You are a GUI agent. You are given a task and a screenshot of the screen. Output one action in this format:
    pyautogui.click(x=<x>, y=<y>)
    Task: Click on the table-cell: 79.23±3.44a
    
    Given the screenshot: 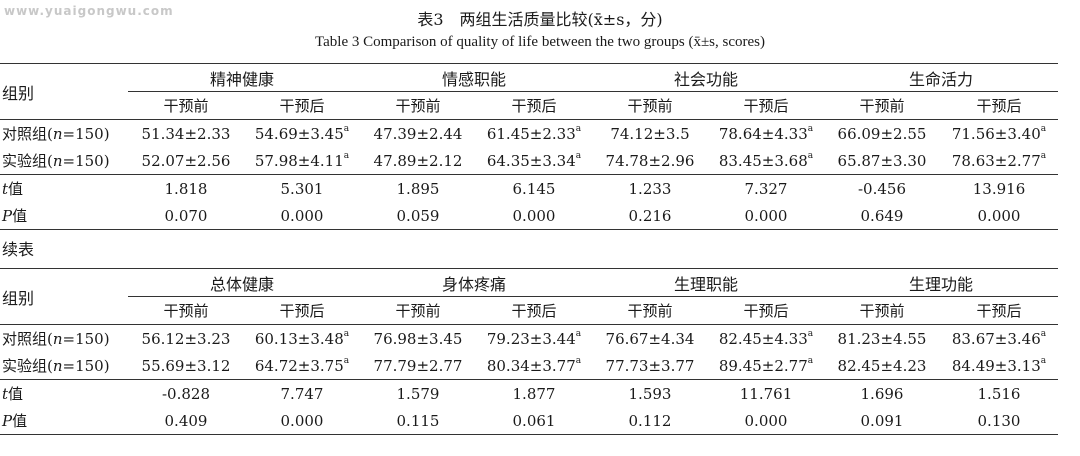 What is the action you would take?
    pyautogui.click(x=534, y=338)
    